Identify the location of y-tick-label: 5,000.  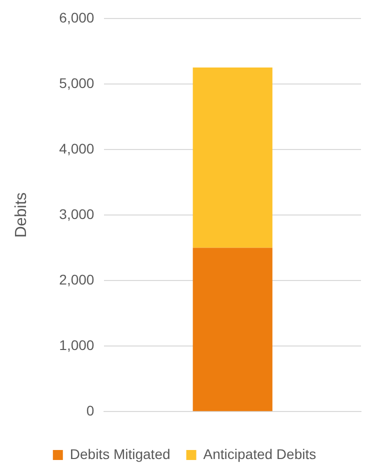
(76, 82).